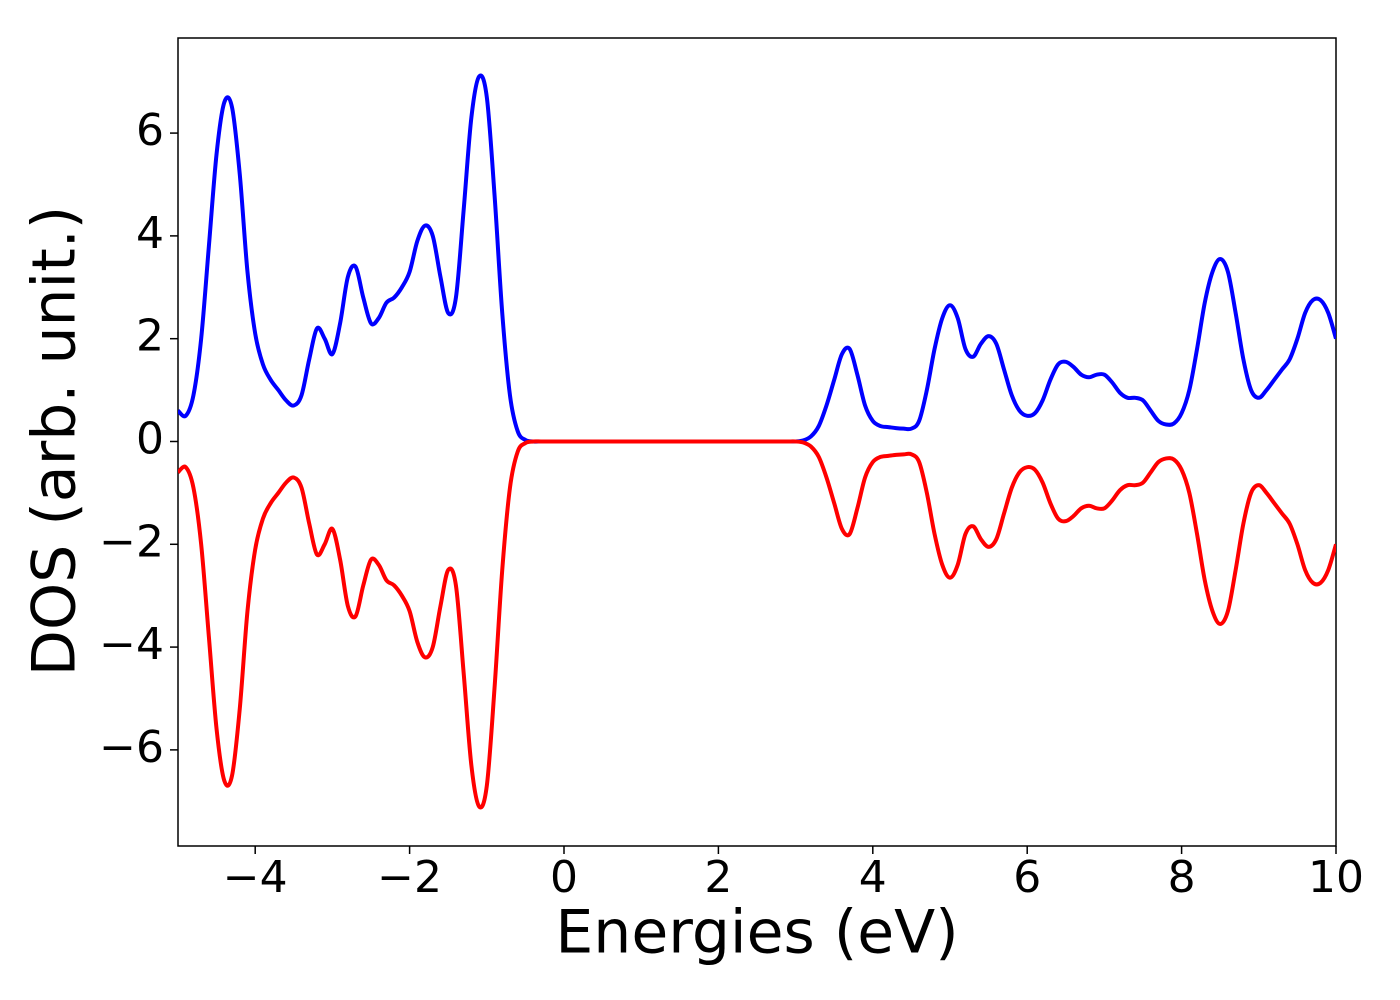  Describe the element at coordinates (150, 130) in the screenshot. I see `y-tick-label: 6` at that location.